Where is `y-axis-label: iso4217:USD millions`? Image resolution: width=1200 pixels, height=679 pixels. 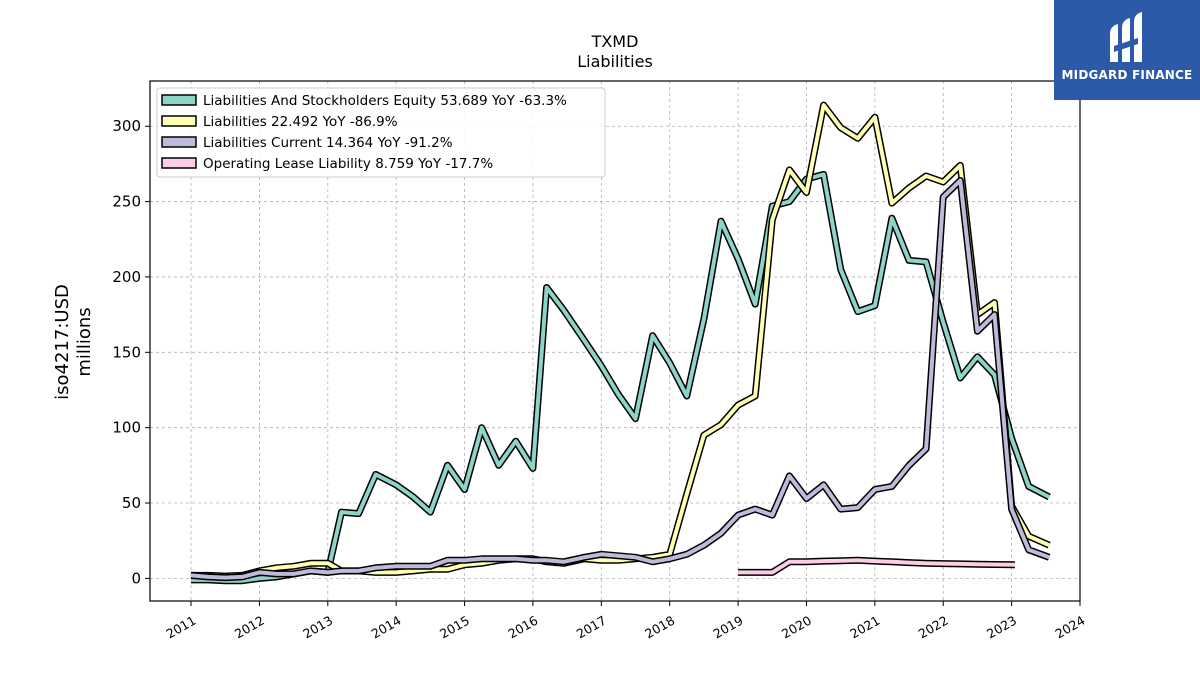 y-axis-label: iso4217:USD millions is located at coordinates (73, 342).